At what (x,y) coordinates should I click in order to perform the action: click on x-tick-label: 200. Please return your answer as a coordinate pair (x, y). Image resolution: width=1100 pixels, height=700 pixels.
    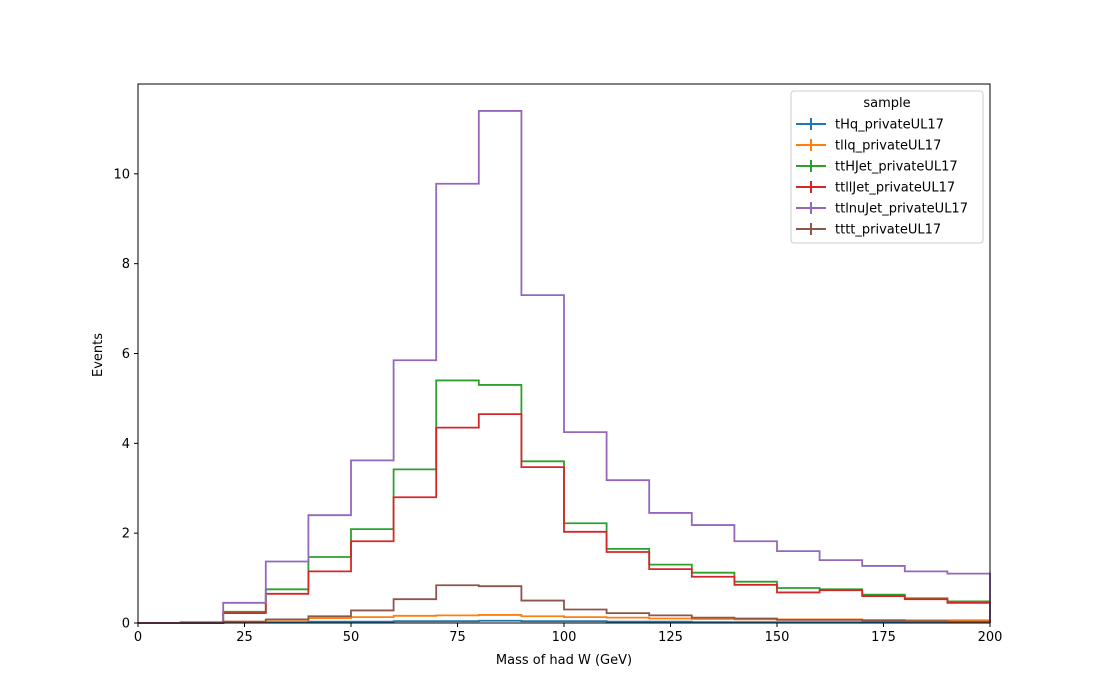
    Looking at the image, I should click on (990, 637).